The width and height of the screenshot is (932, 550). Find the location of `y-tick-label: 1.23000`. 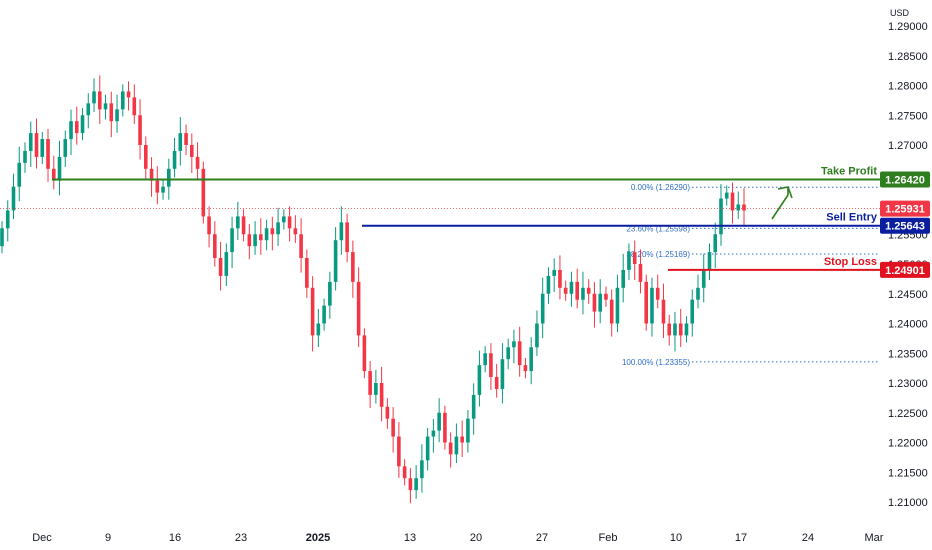

y-tick-label: 1.23000 is located at coordinates (908, 384).